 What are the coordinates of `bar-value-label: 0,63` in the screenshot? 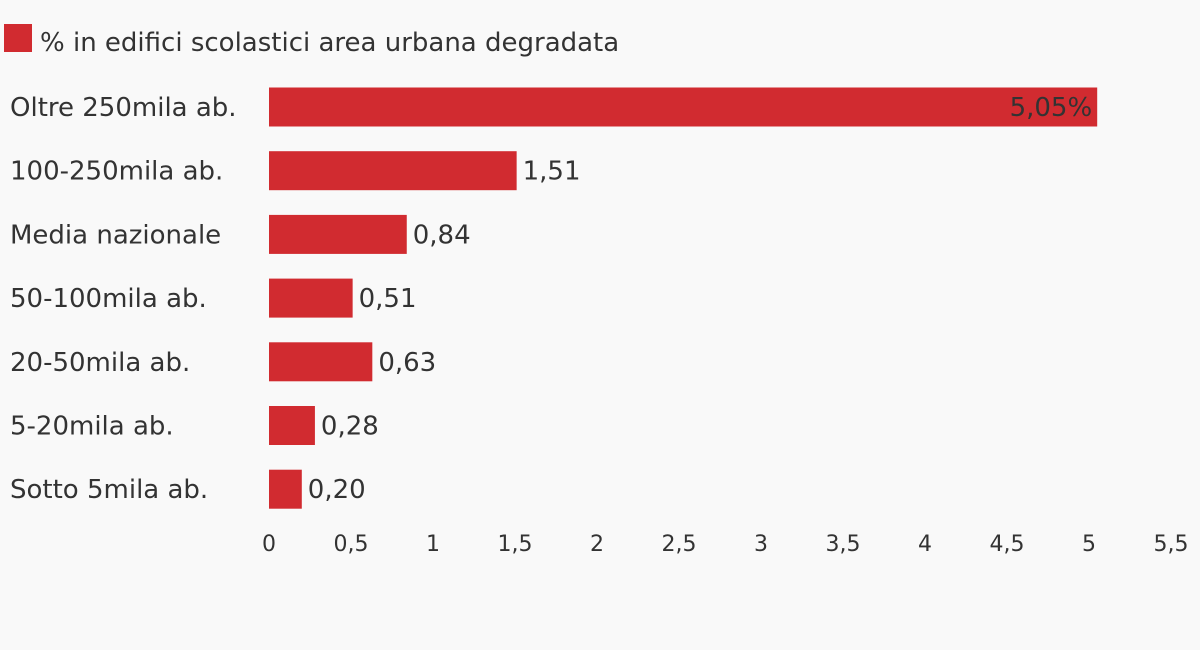 It's located at (407, 363).